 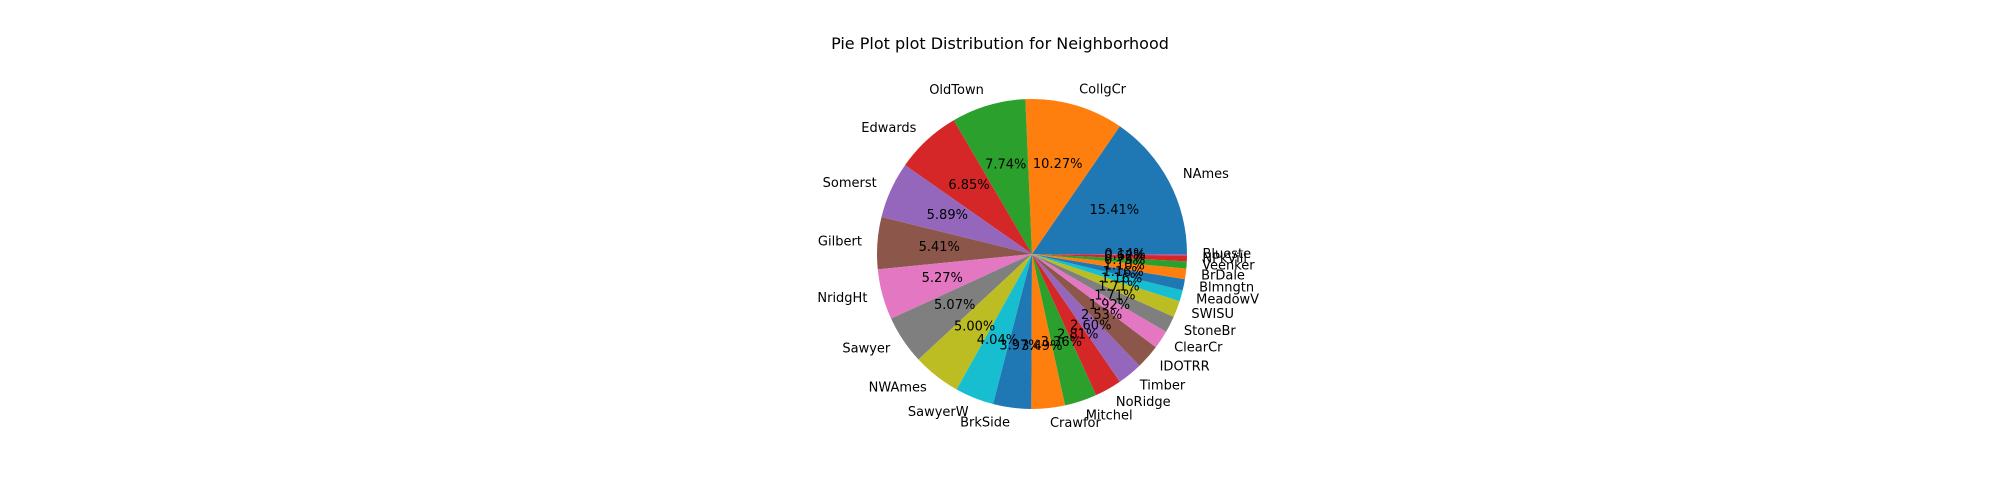 I want to click on pie-slice-nwames, so click(x=975, y=322).